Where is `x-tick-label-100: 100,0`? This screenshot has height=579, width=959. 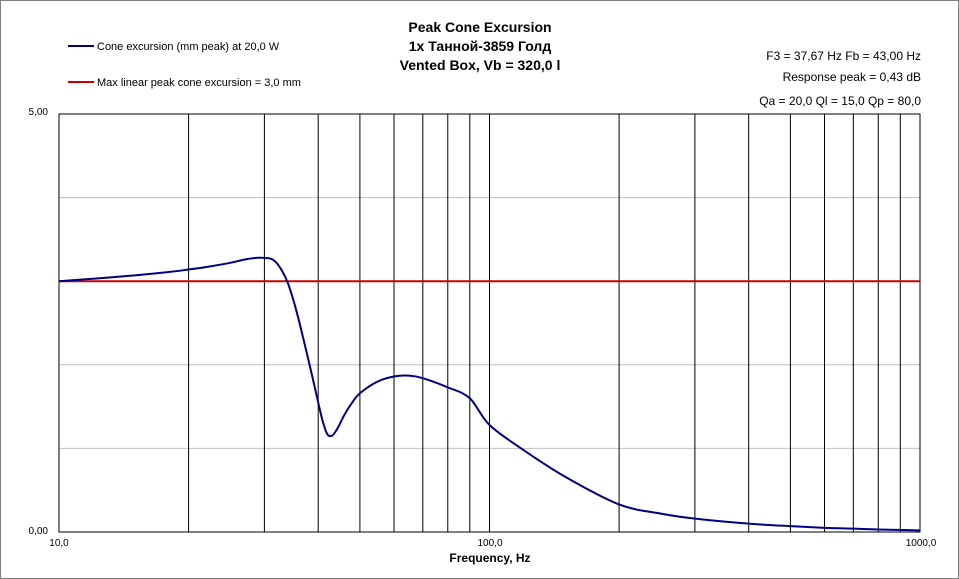
x-tick-label-100: 100,0 is located at coordinates (490, 543).